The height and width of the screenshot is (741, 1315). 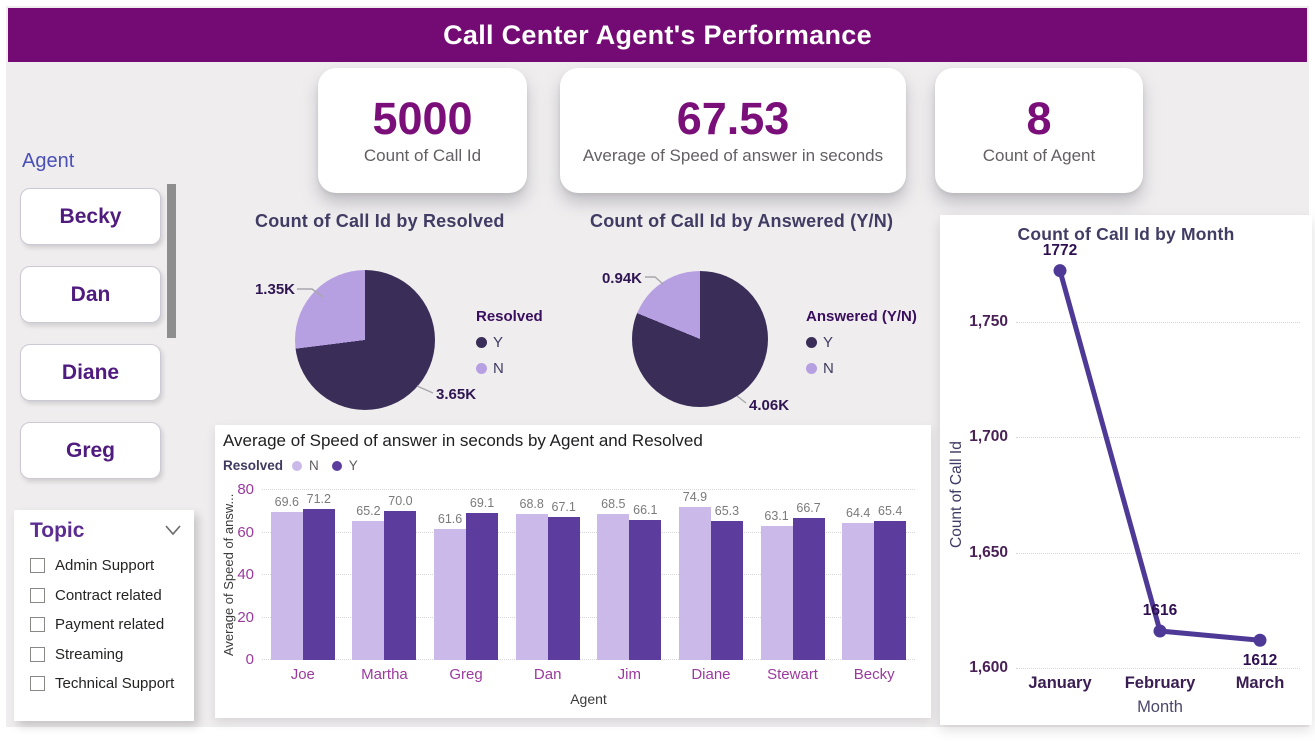 What do you see at coordinates (1260, 640) in the screenshot?
I see `line-point-march` at bounding box center [1260, 640].